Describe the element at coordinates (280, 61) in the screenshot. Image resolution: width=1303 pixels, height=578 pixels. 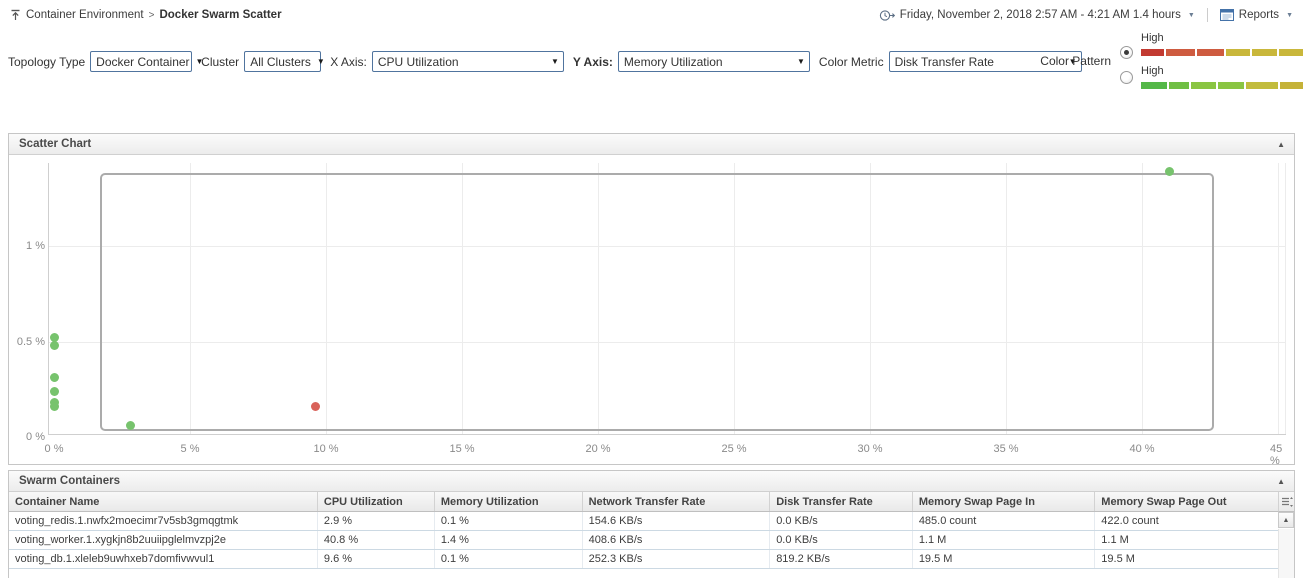
I see `cluster-value: All Clusters` at that location.